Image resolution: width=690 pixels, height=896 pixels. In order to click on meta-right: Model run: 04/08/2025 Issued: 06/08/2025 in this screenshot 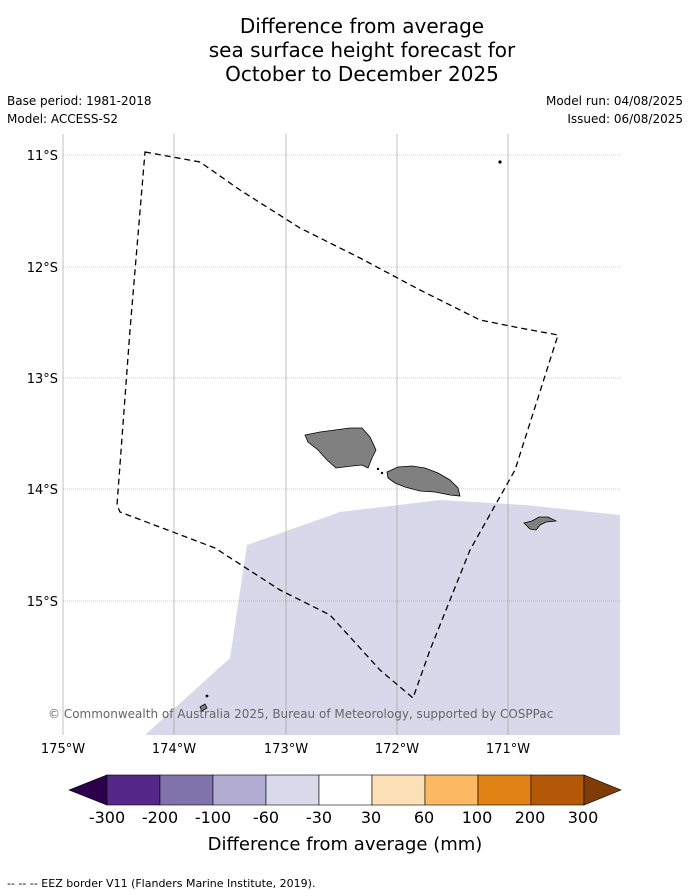, I will do `click(614, 112)`.